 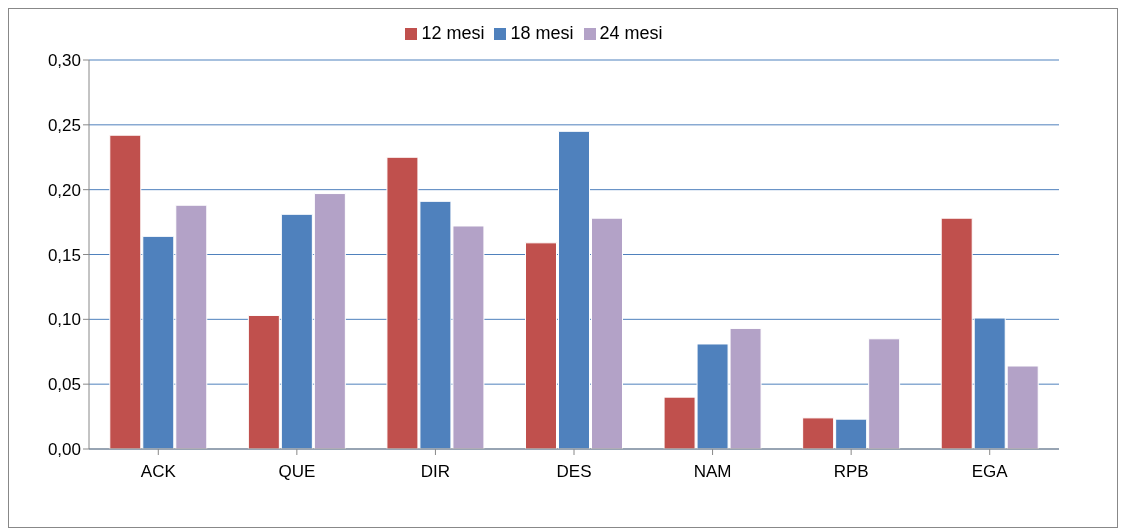 I want to click on y-tick-label: 0,10, so click(x=64, y=320).